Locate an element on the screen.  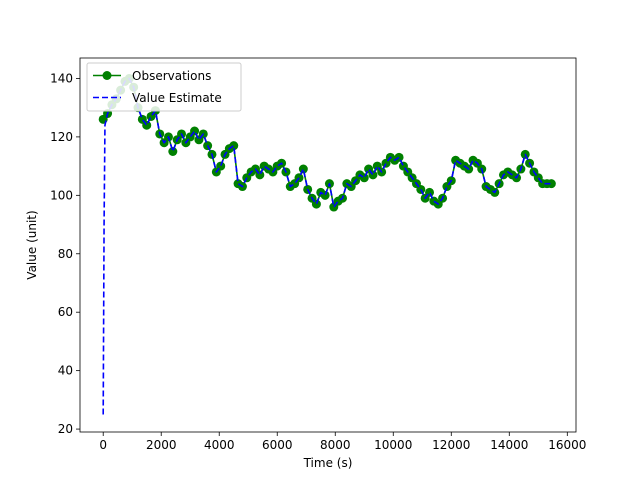
x-tick-label: 10000 is located at coordinates (393, 445).